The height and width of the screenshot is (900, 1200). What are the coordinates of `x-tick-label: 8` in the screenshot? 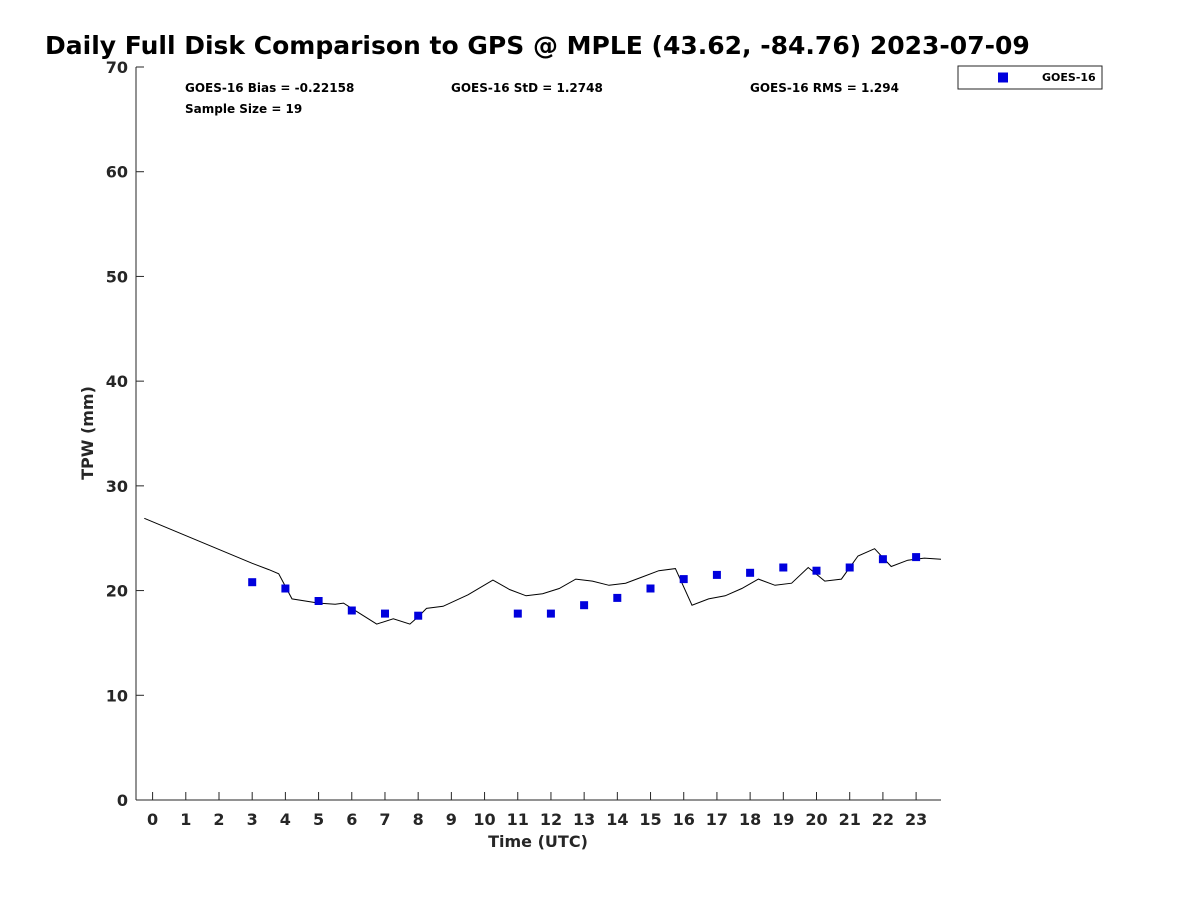 It's located at (418, 819).